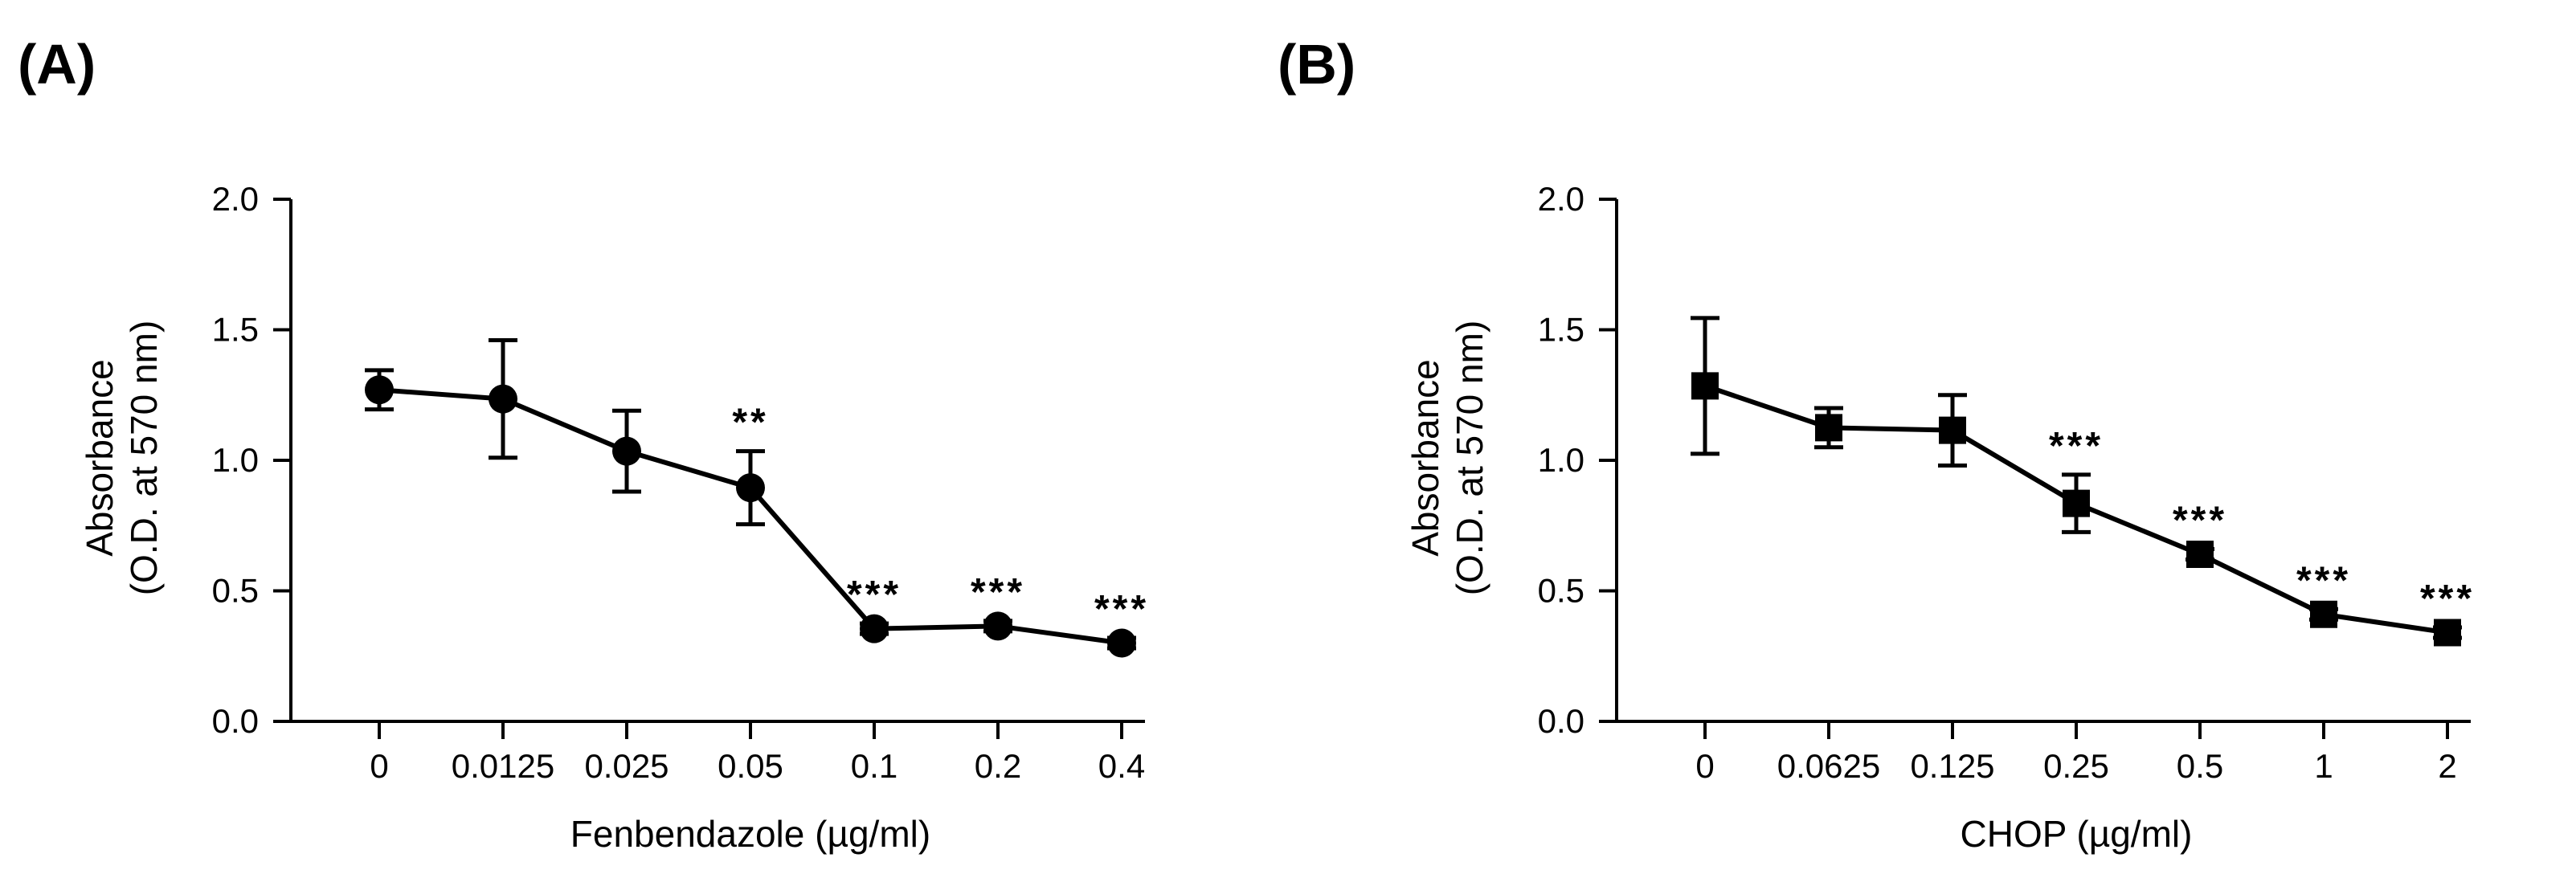  What do you see at coordinates (750, 834) in the screenshot?
I see `x-axis-title: Fenbendazole (µg/ml)` at bounding box center [750, 834].